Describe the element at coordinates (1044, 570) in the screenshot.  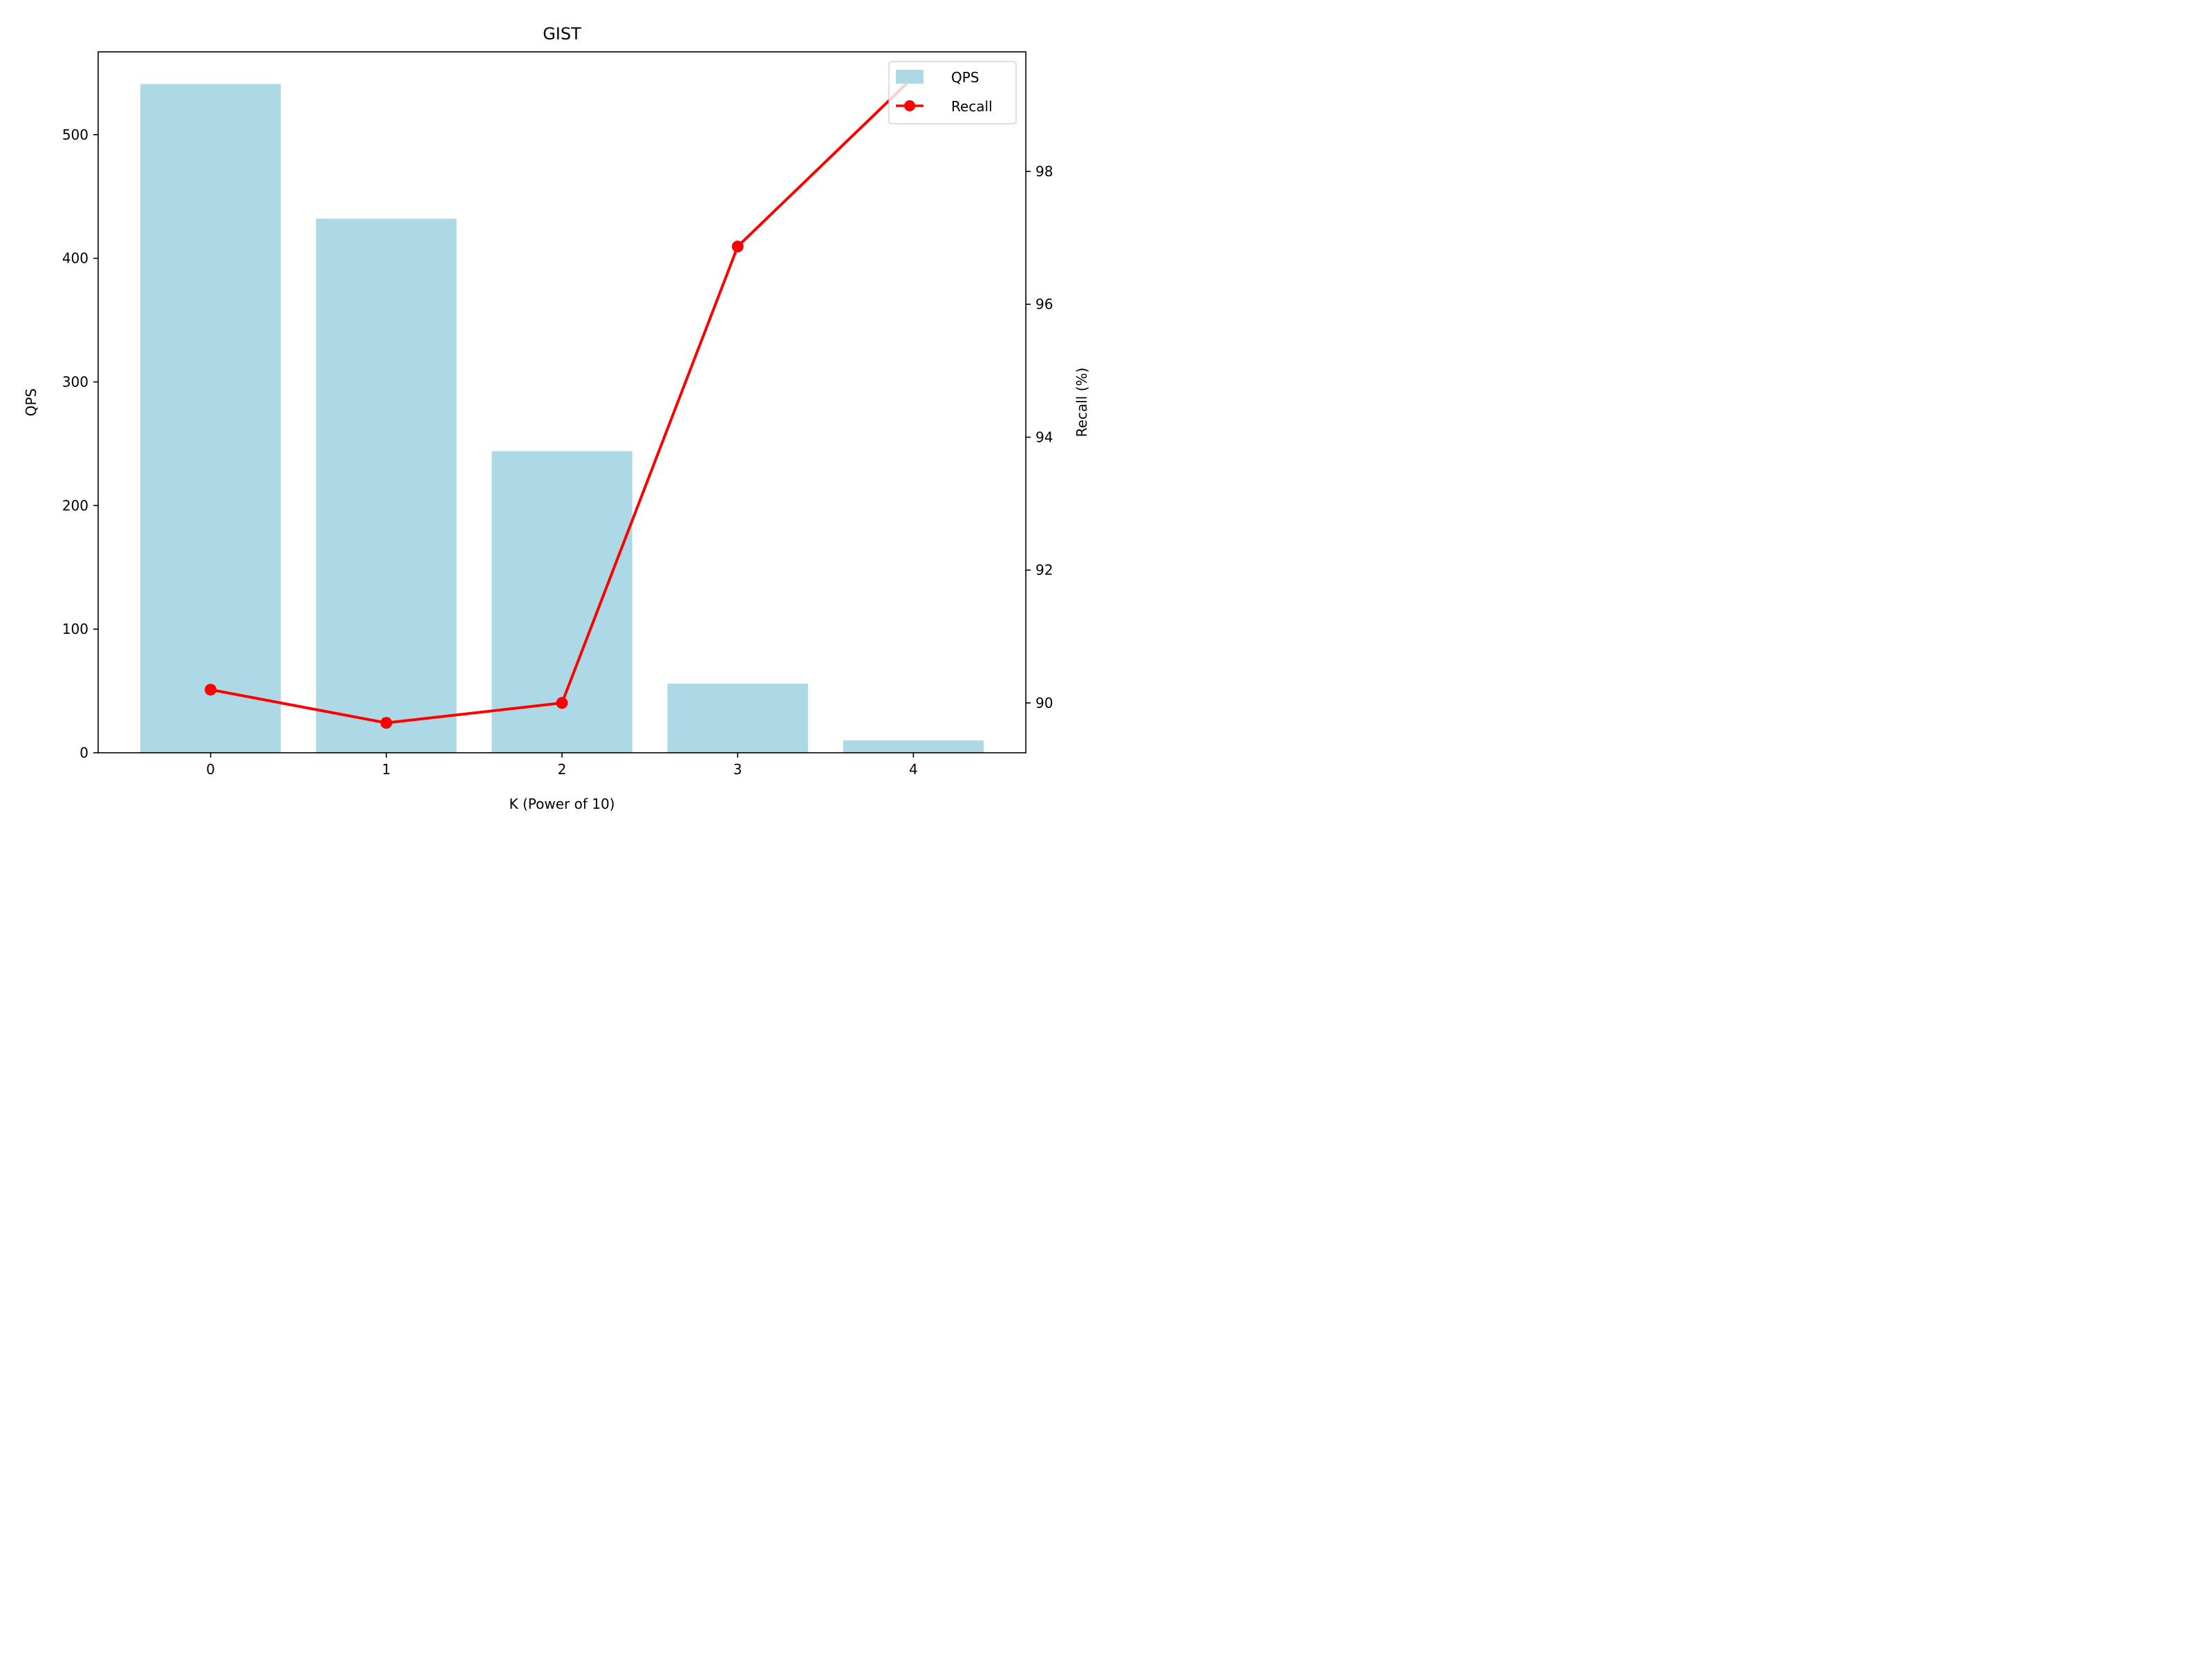
I see `y2-tick-label: 92` at that location.